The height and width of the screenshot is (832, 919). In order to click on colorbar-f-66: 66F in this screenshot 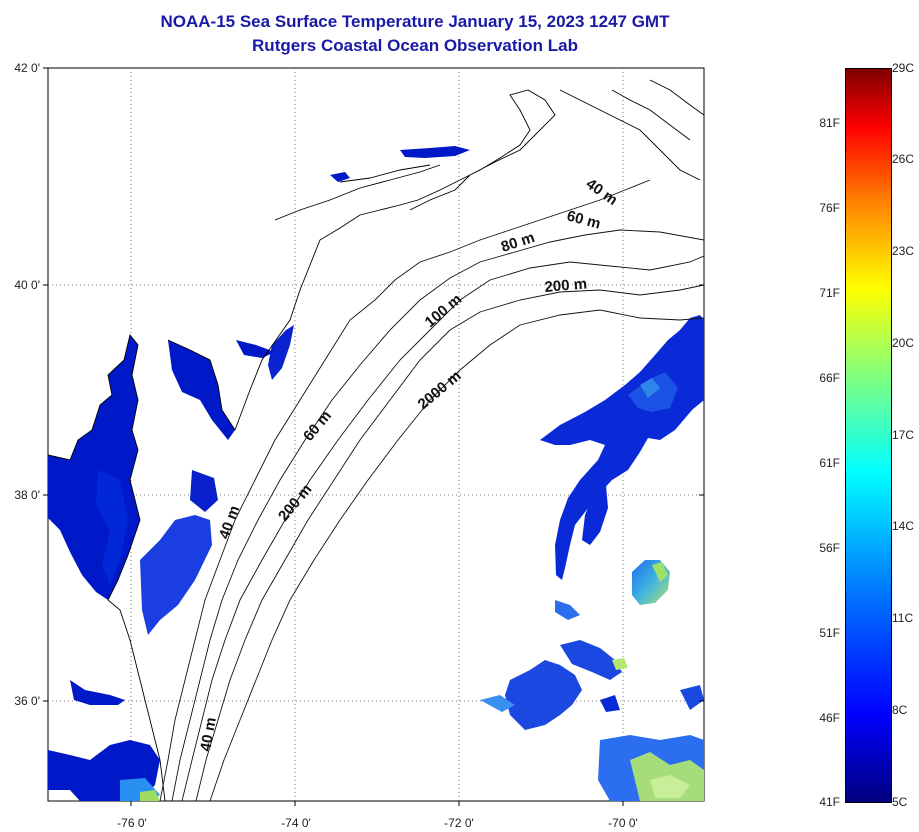, I will do `click(829, 378)`.